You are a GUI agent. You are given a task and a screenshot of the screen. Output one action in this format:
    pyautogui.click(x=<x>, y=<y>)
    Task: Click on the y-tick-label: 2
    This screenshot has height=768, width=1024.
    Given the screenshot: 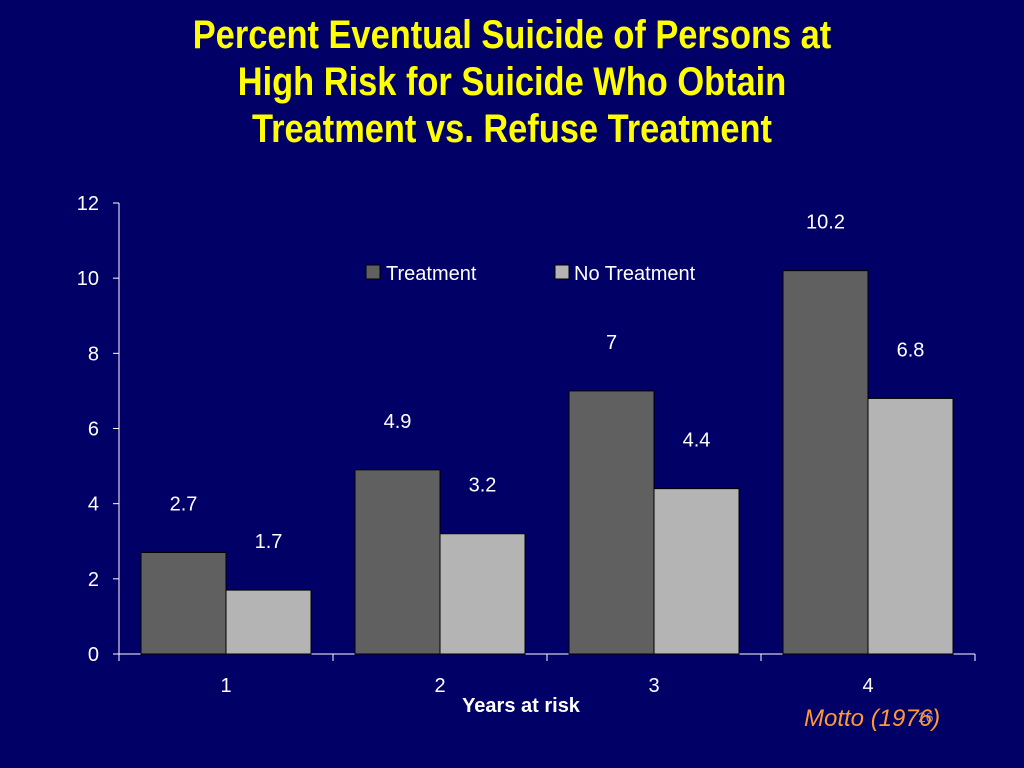 What is the action you would take?
    pyautogui.click(x=93, y=580)
    